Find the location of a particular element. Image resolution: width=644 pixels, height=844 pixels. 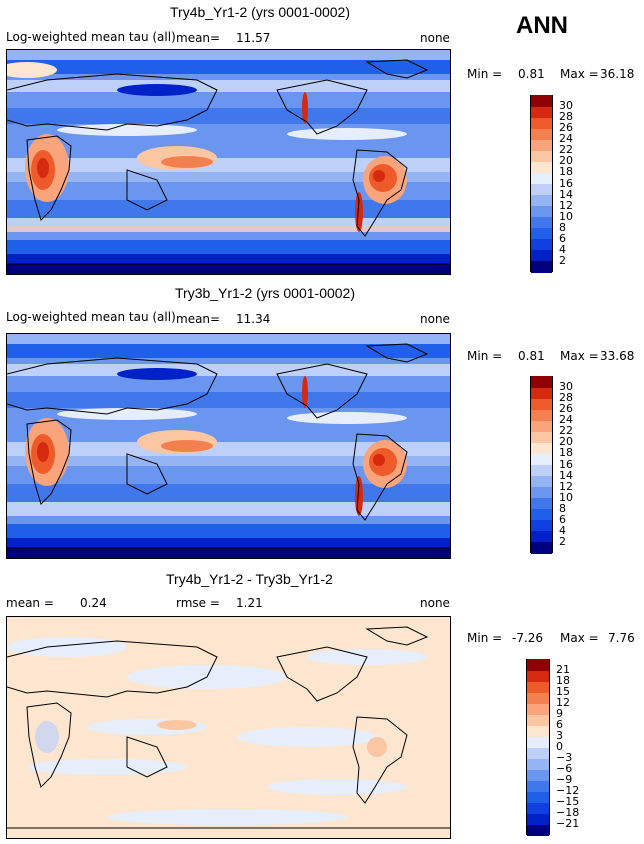

colorbar-tick-label: 3 is located at coordinates (559, 735).